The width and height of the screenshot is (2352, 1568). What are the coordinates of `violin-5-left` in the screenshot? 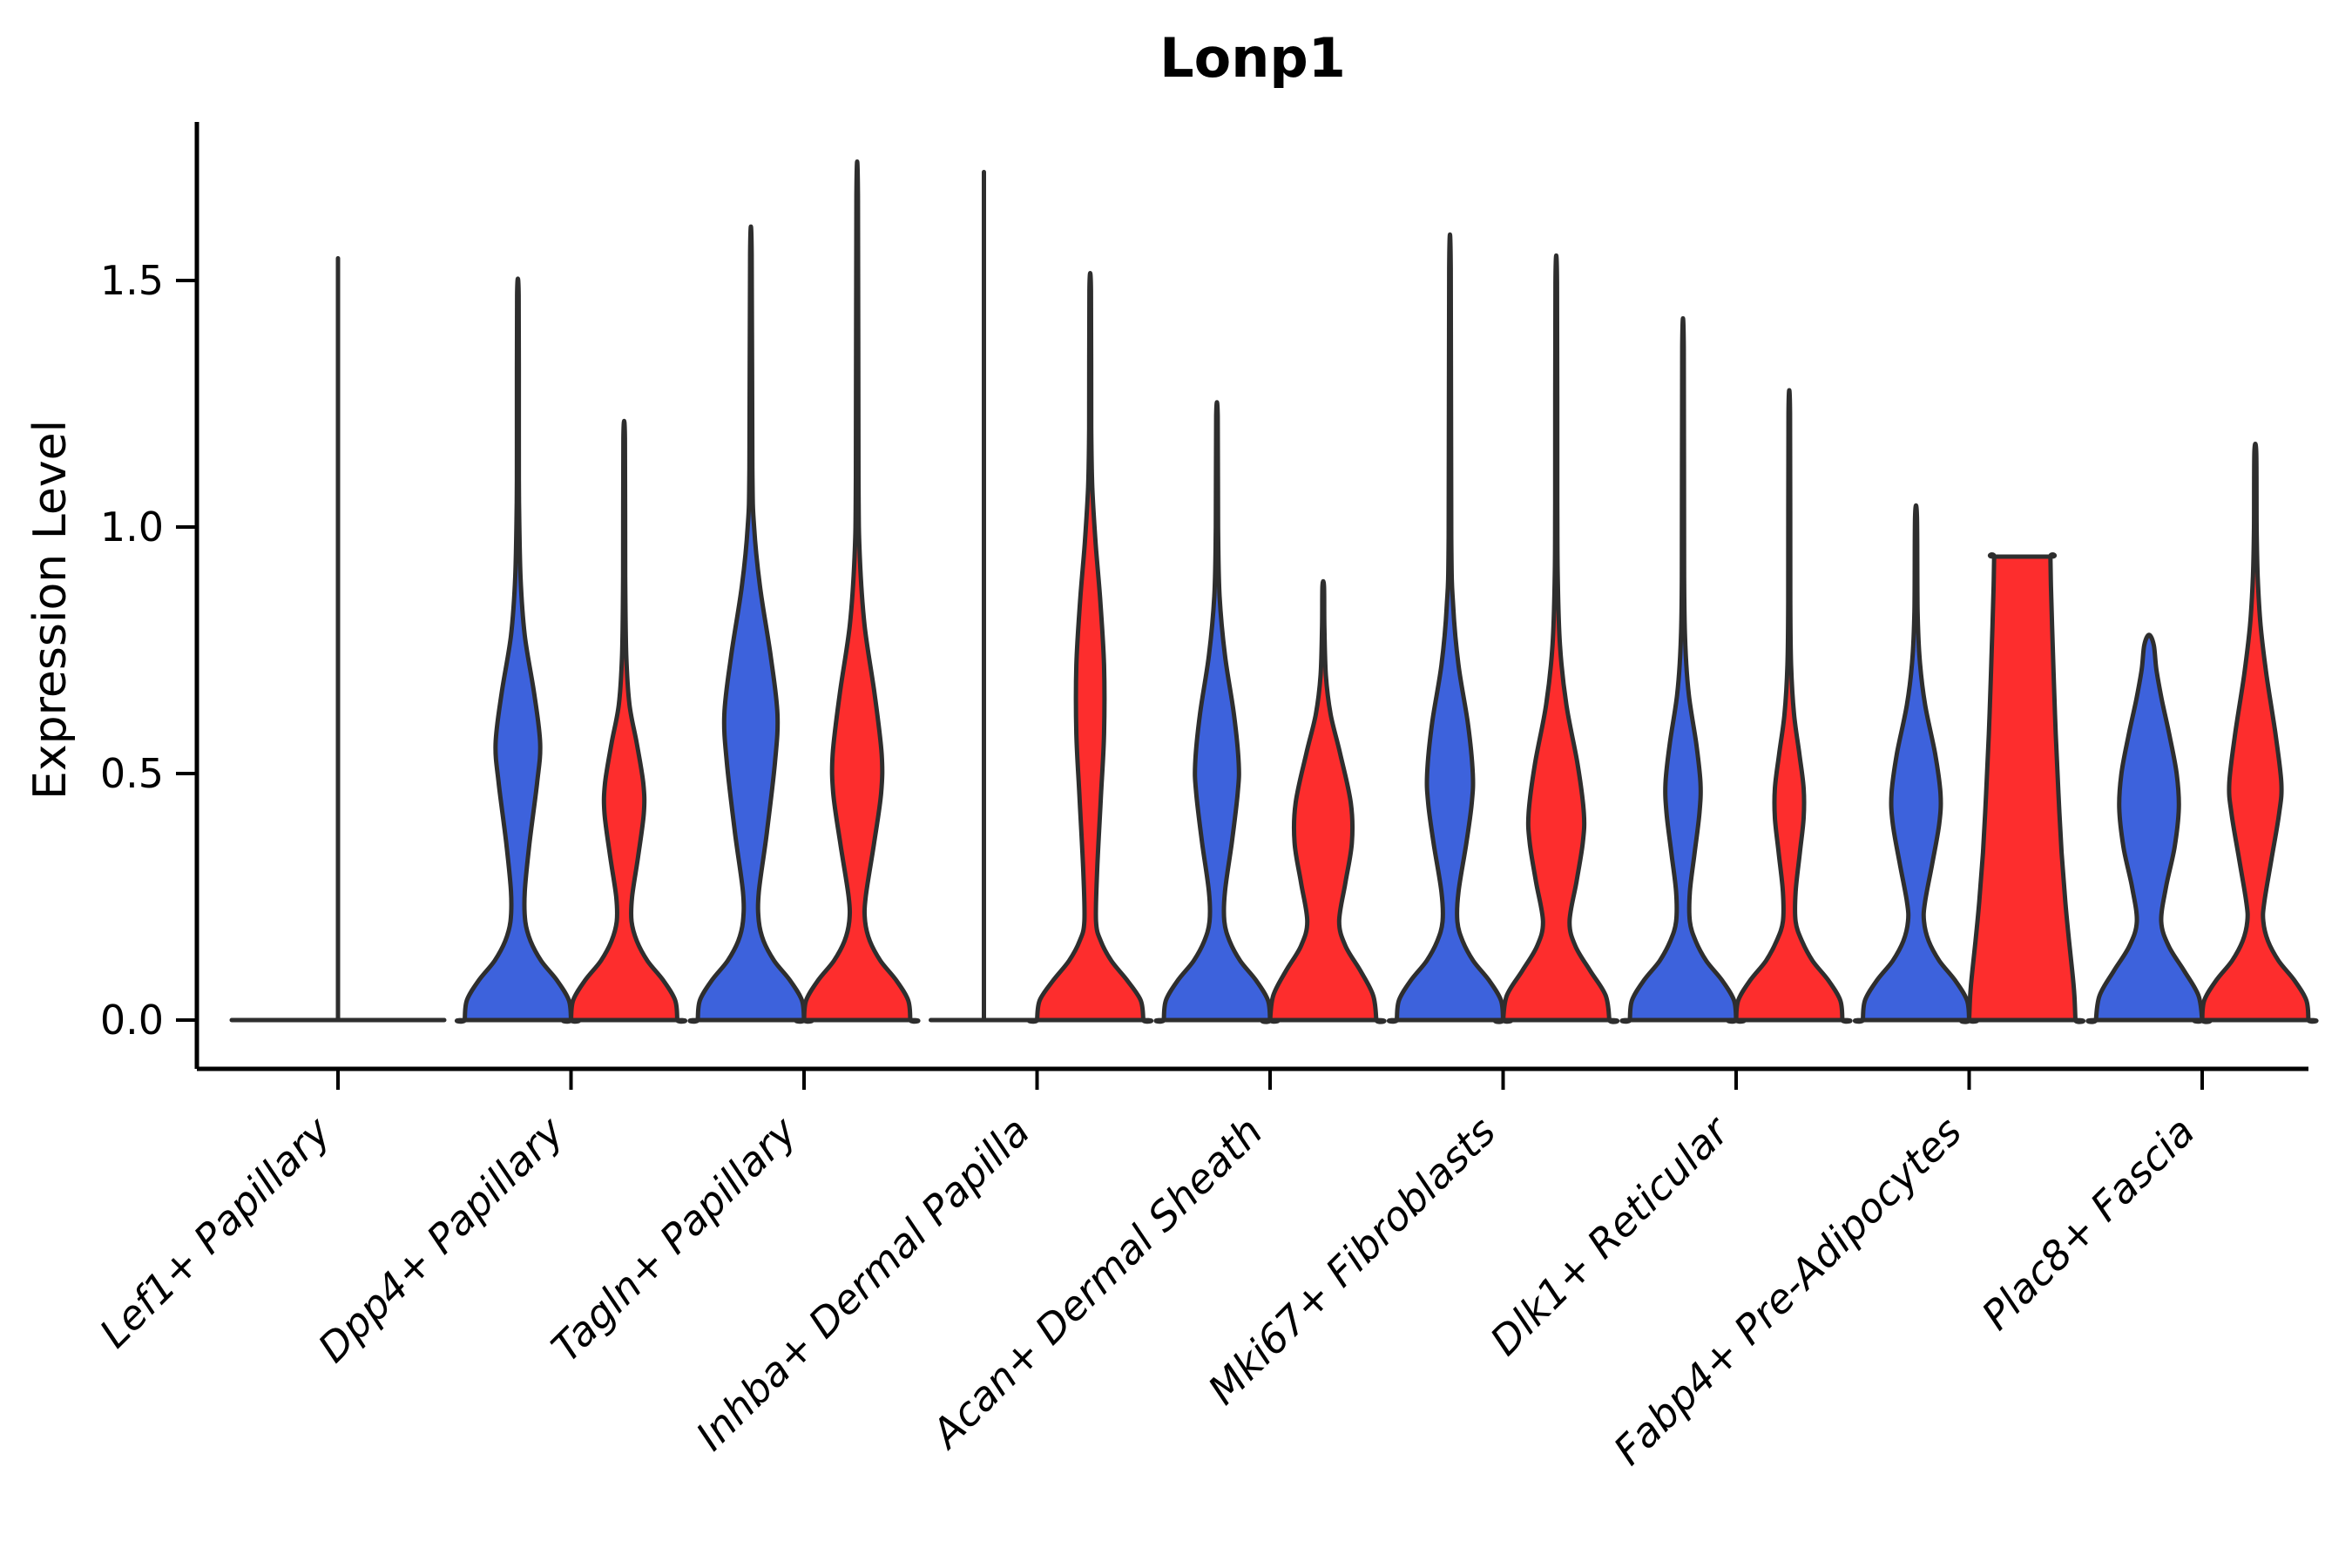 It's located at (1450, 628).